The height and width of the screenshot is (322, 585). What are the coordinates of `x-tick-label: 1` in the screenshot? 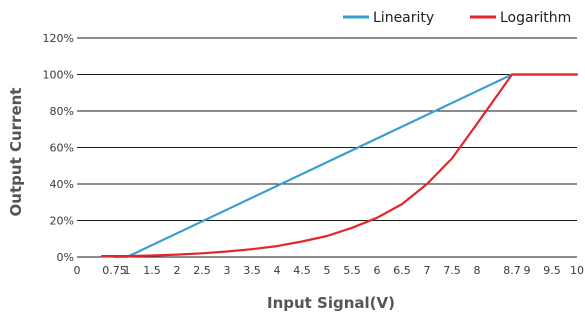 It's located at (127, 270).